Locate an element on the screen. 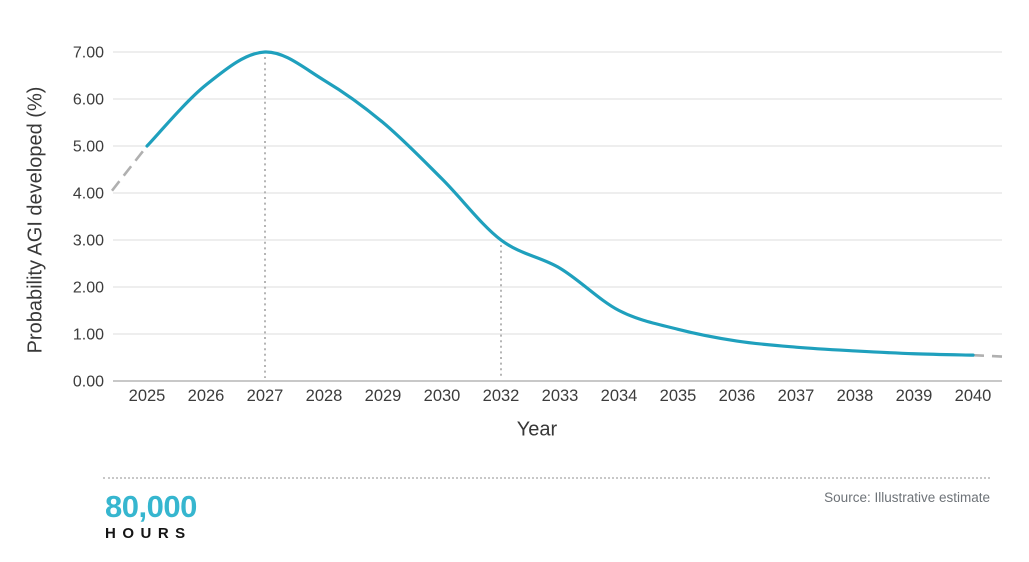  logo-80000-hours: 80,000 HOURS is located at coordinates (151, 516).